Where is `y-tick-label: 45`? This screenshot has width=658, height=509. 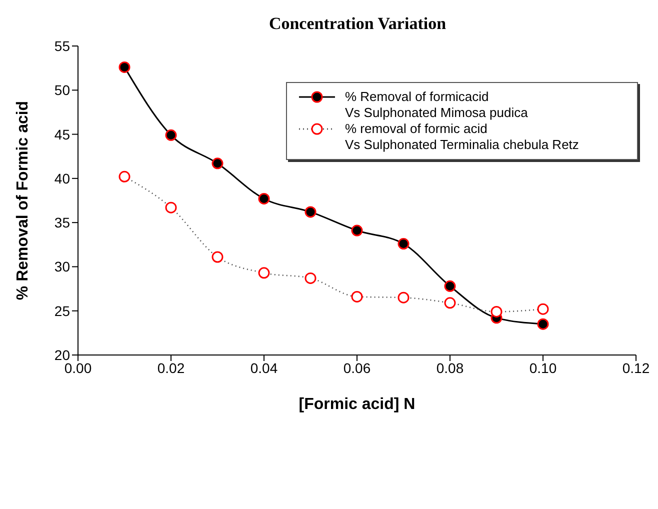 y-tick-label: 45 is located at coordinates (62, 134).